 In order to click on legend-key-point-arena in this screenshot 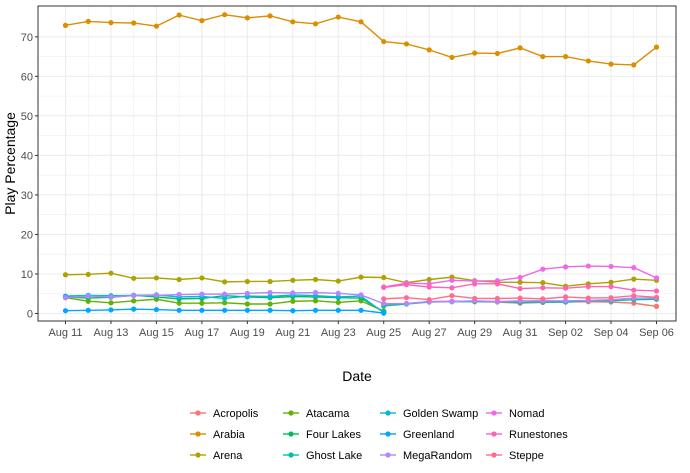, I will do `click(198, 455)`.